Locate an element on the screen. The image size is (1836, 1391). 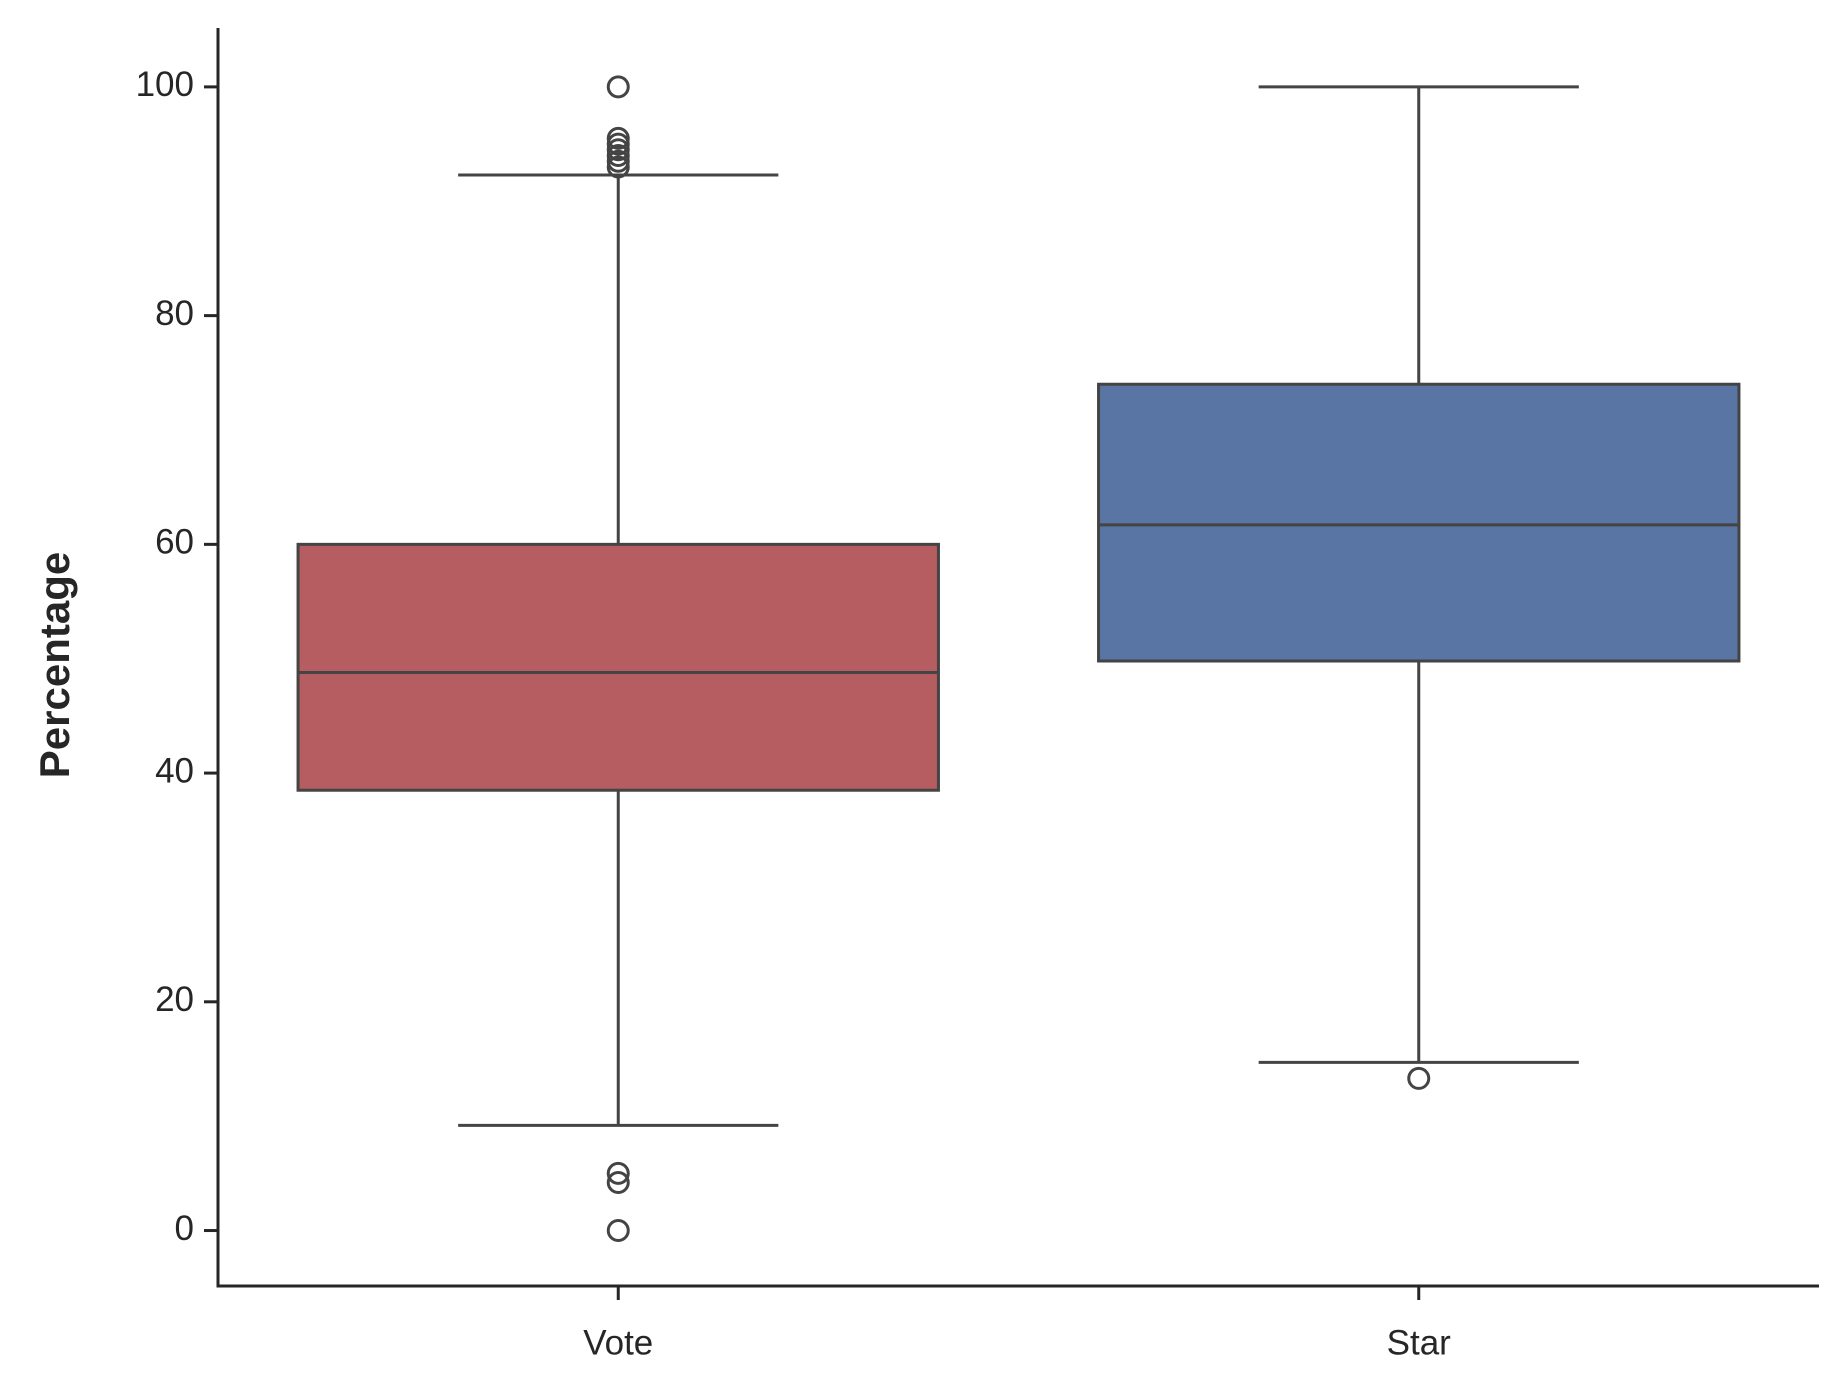
y-tick-label: 80 is located at coordinates (174, 313).